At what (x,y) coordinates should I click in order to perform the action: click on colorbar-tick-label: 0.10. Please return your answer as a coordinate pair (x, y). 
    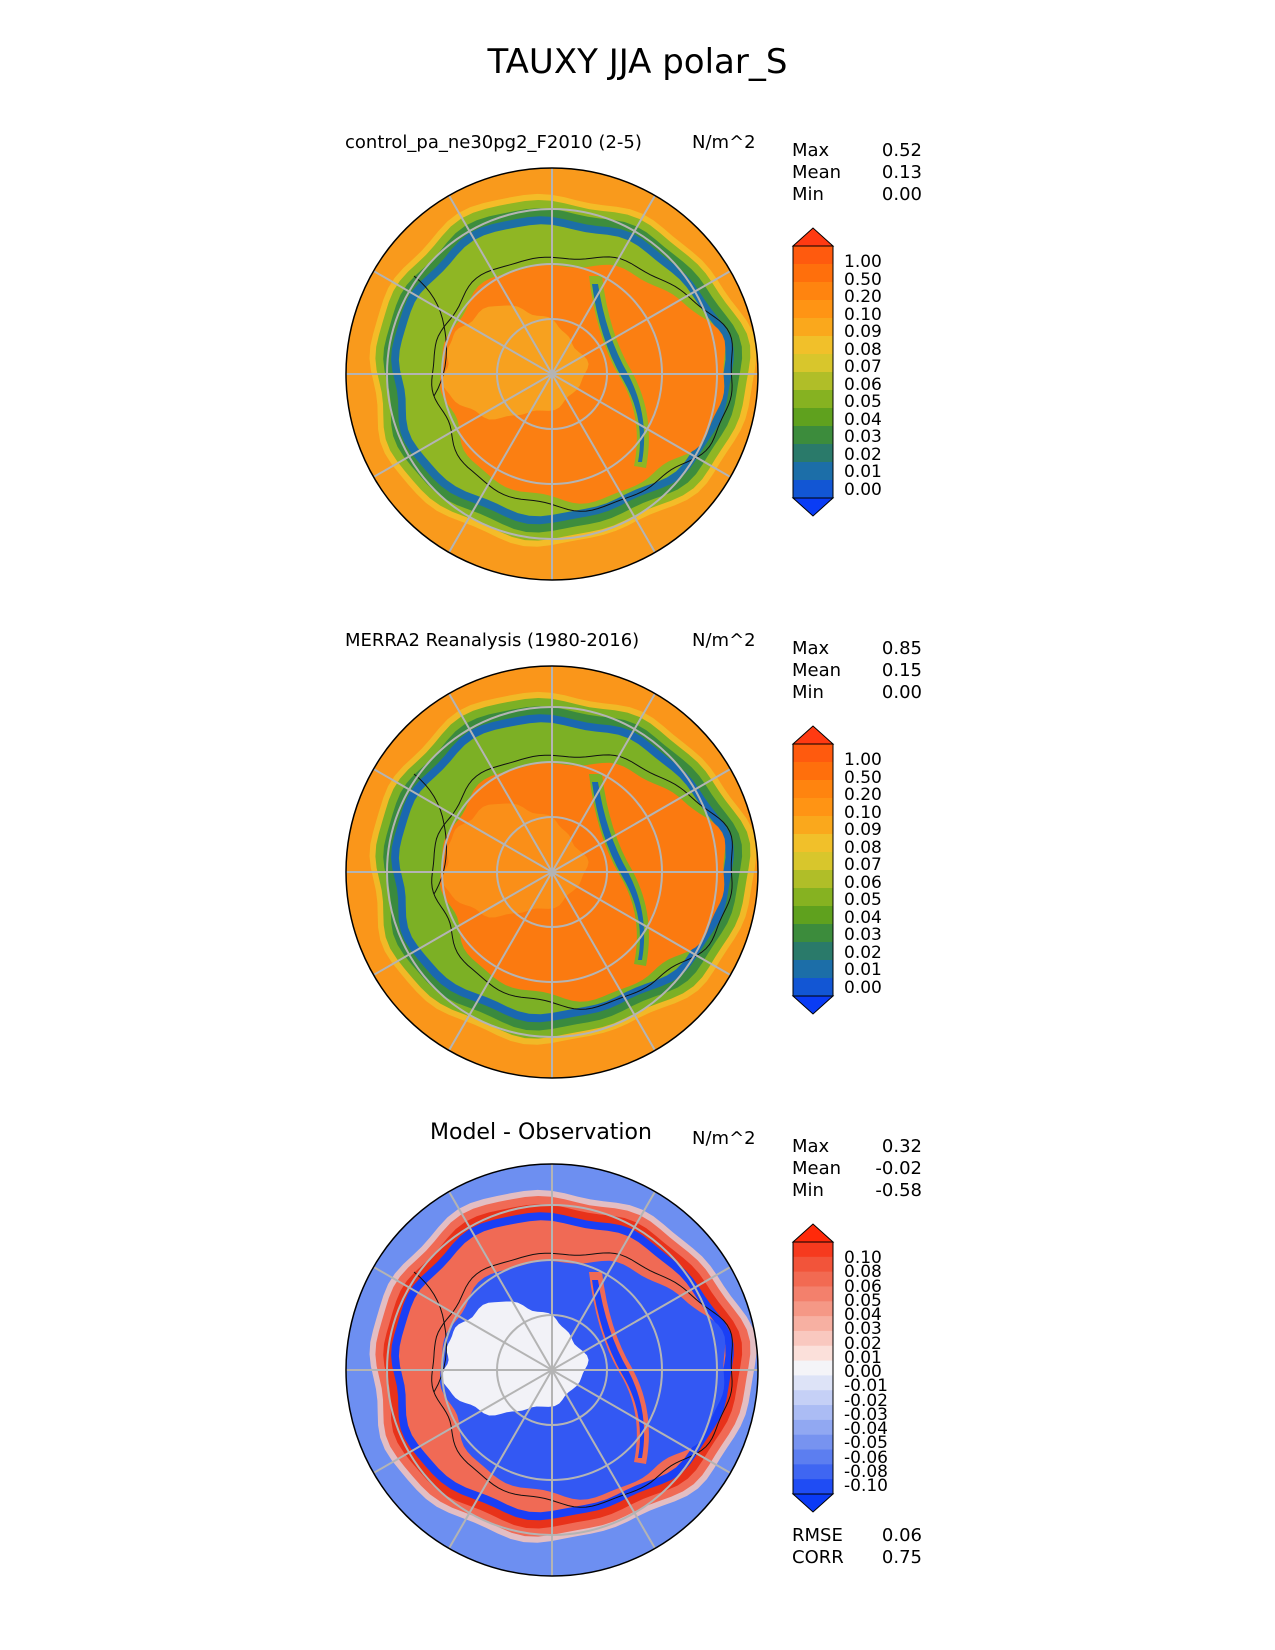
    Looking at the image, I should click on (863, 1258).